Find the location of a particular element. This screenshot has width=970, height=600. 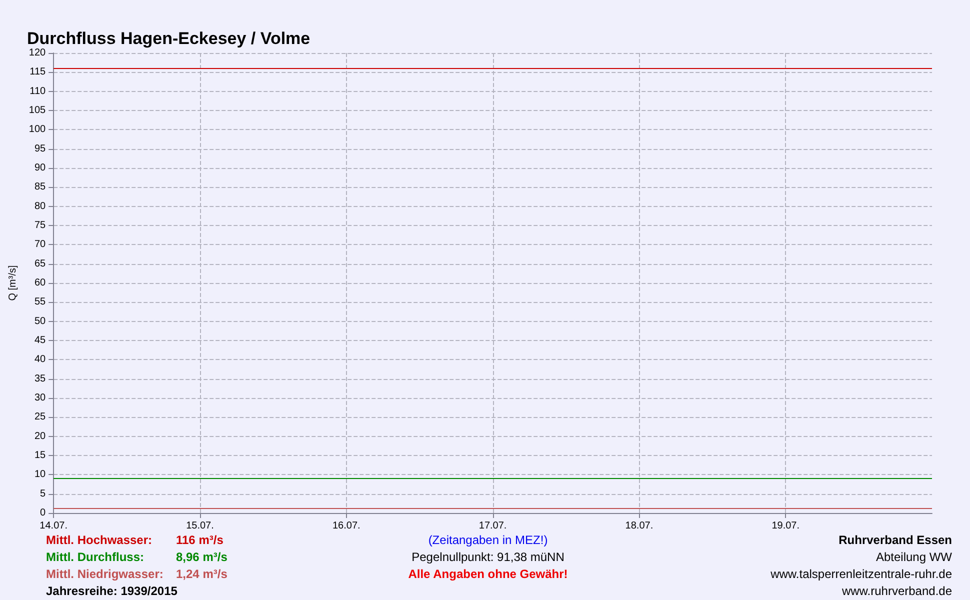

text: Ruhrverband Essen is located at coordinates (895, 540).